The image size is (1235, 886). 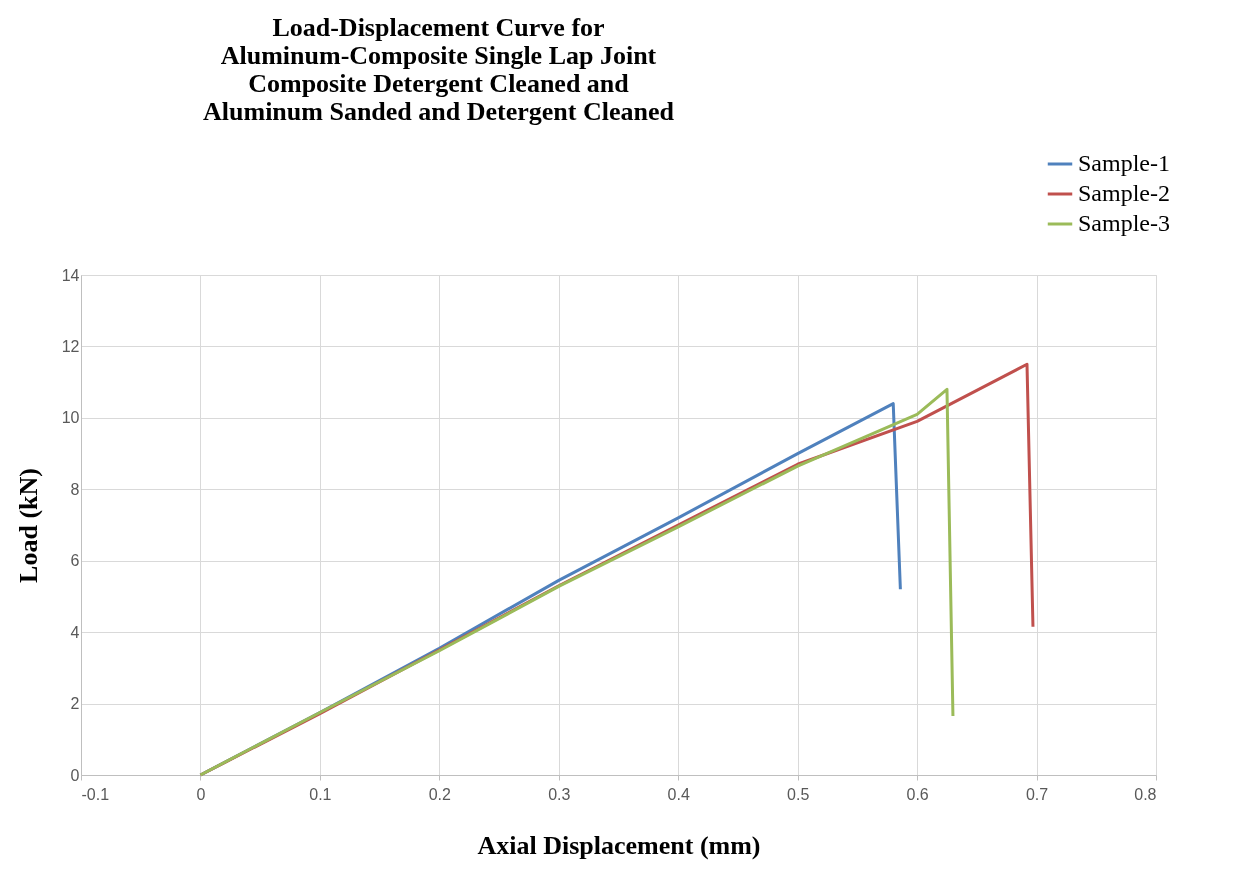 I want to click on text: Aluminum-Composite Single Lap Joint, so click(x=438, y=55).